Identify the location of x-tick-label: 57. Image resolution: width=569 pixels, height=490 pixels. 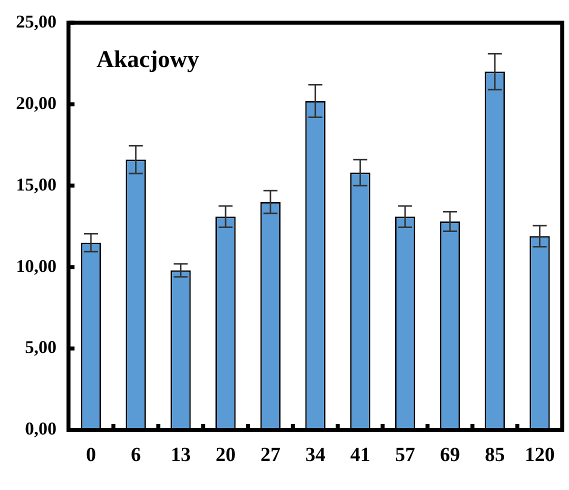
(405, 455).